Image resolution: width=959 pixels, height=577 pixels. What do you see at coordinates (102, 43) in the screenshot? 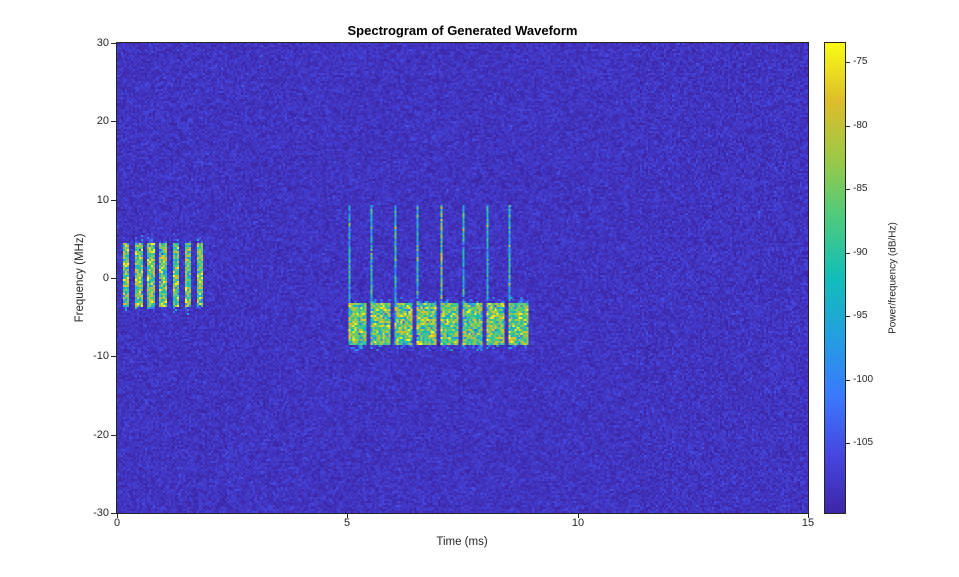
I see `y-tick-label: 30` at bounding box center [102, 43].